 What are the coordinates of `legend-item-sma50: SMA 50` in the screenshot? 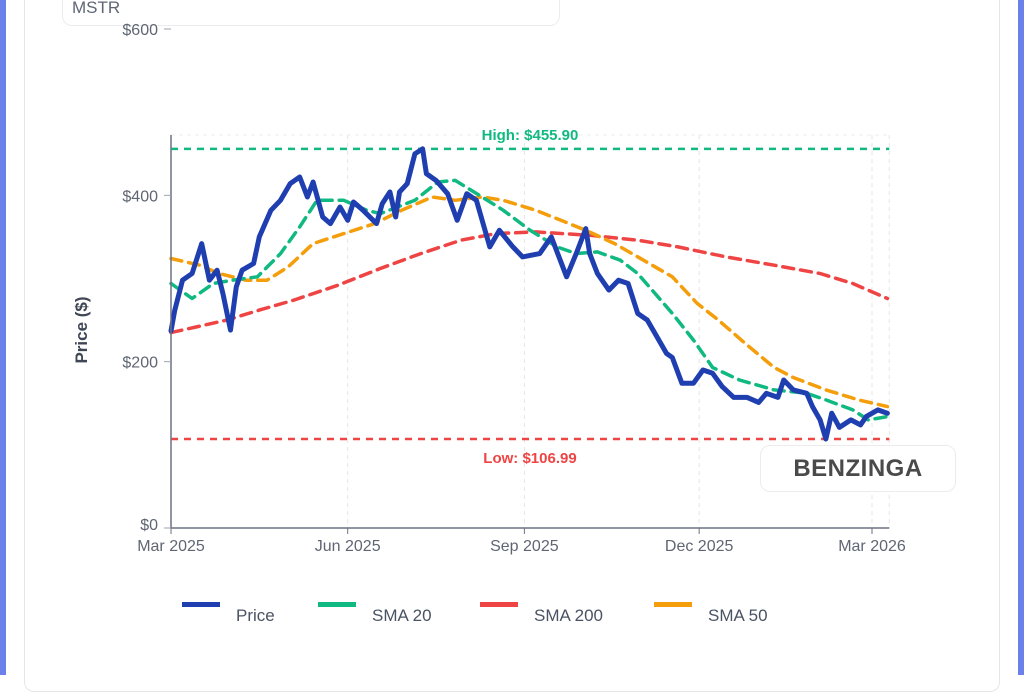 It's located at (711, 613).